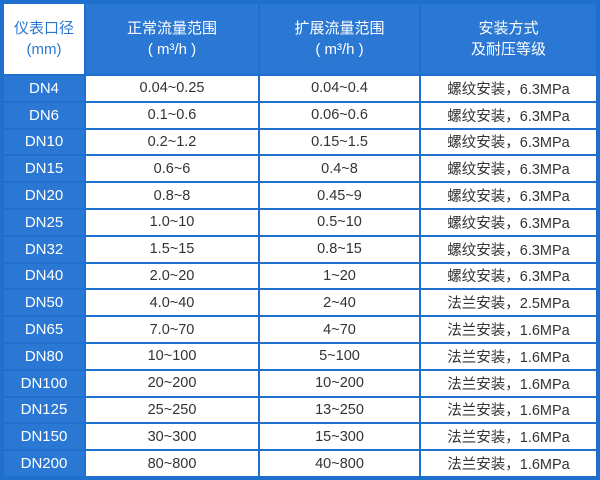 The width and height of the screenshot is (600, 480). I want to click on cell-normal-flow: 0.2~1.2, so click(172, 142).